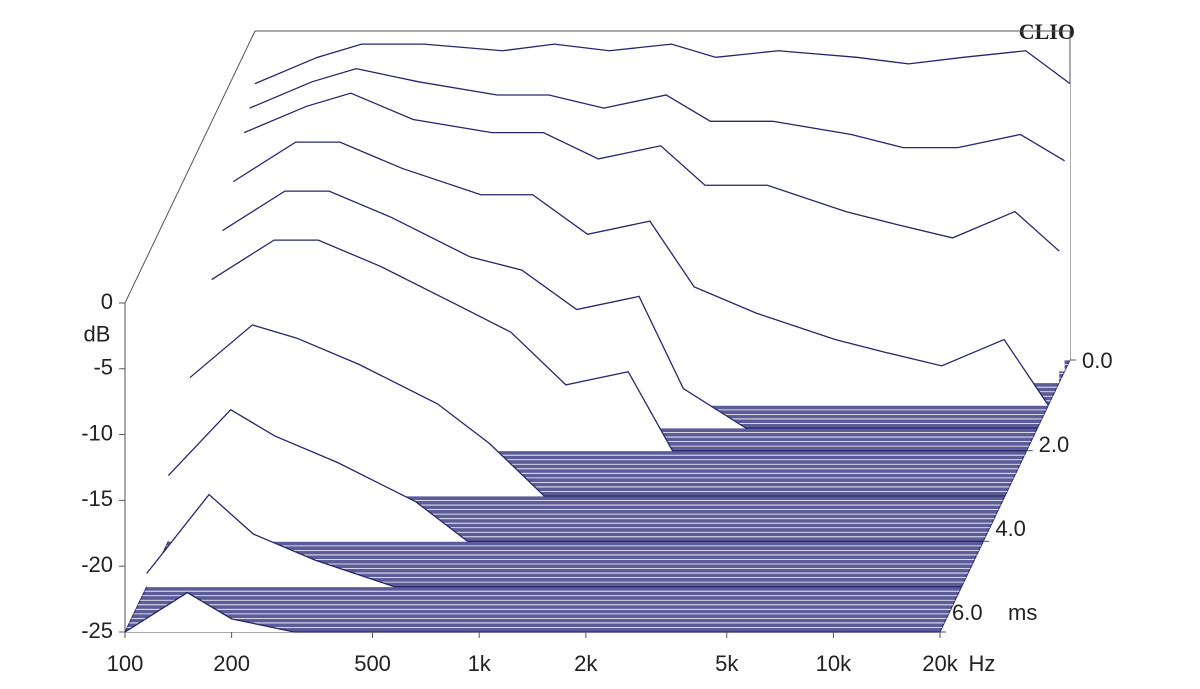 This screenshot has width=1200, height=689. Describe the element at coordinates (967, 612) in the screenshot. I see `z-tick-label: 6.0` at that location.